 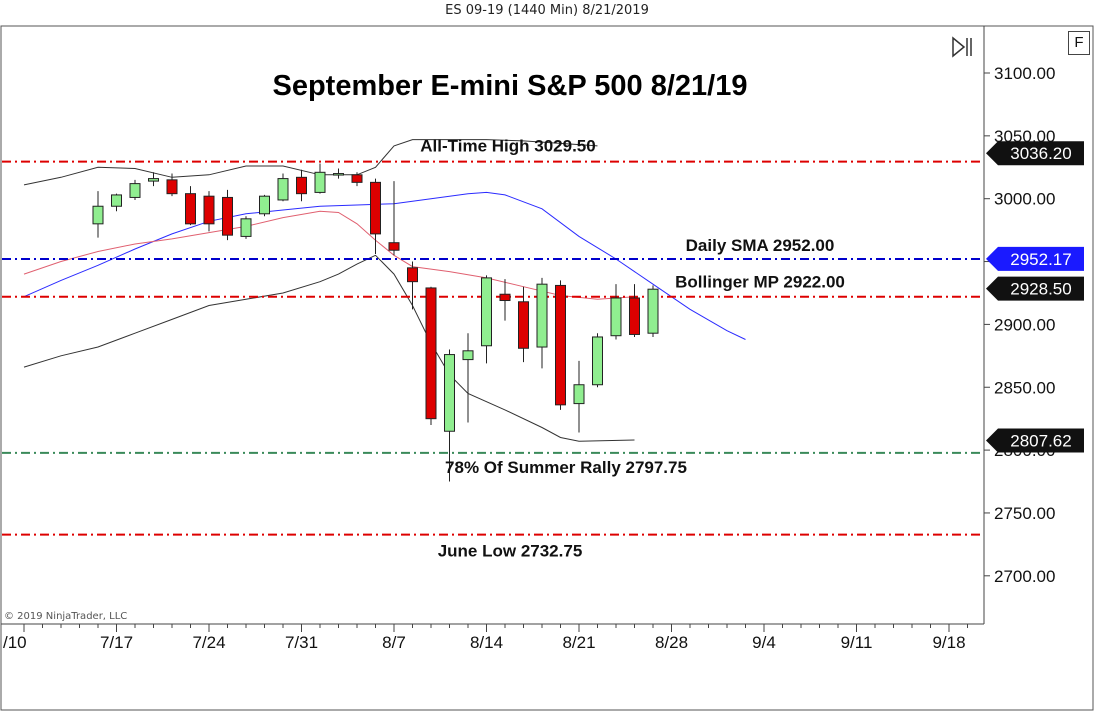 What do you see at coordinates (1040, 289) in the screenshot?
I see `price-tag-label: 2928.50` at bounding box center [1040, 289].